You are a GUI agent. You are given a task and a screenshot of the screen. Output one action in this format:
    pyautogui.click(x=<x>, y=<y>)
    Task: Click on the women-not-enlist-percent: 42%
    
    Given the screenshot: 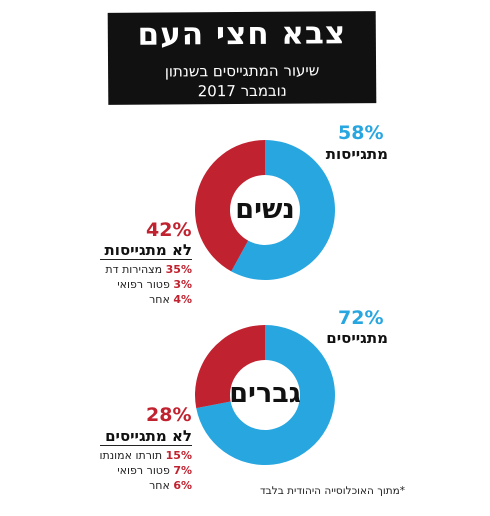 What is the action you would take?
    pyautogui.click(x=169, y=230)
    